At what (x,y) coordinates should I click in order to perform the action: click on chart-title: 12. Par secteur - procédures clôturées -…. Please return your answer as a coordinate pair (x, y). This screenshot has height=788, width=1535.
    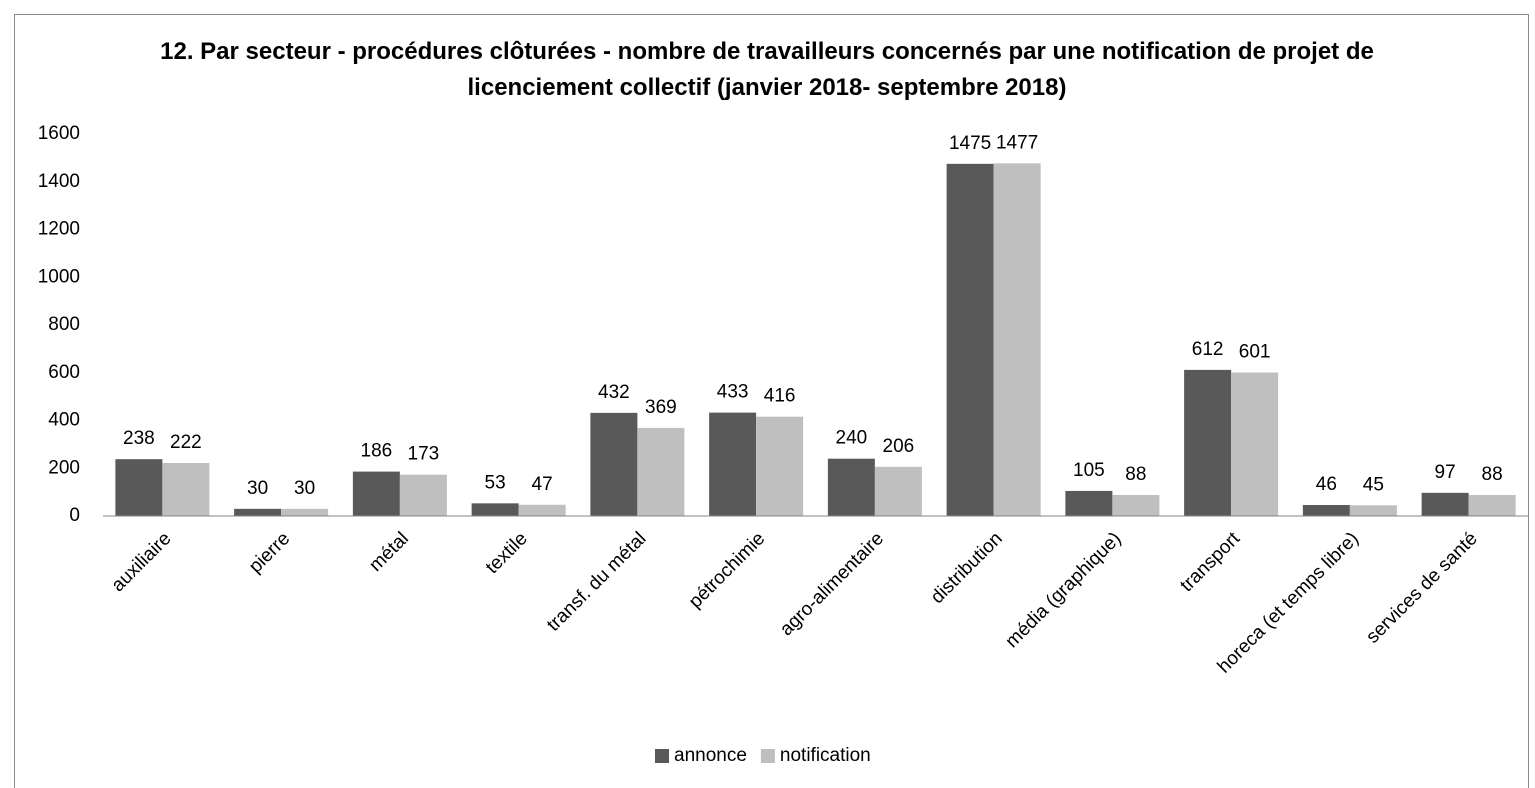
    Looking at the image, I should click on (767, 69).